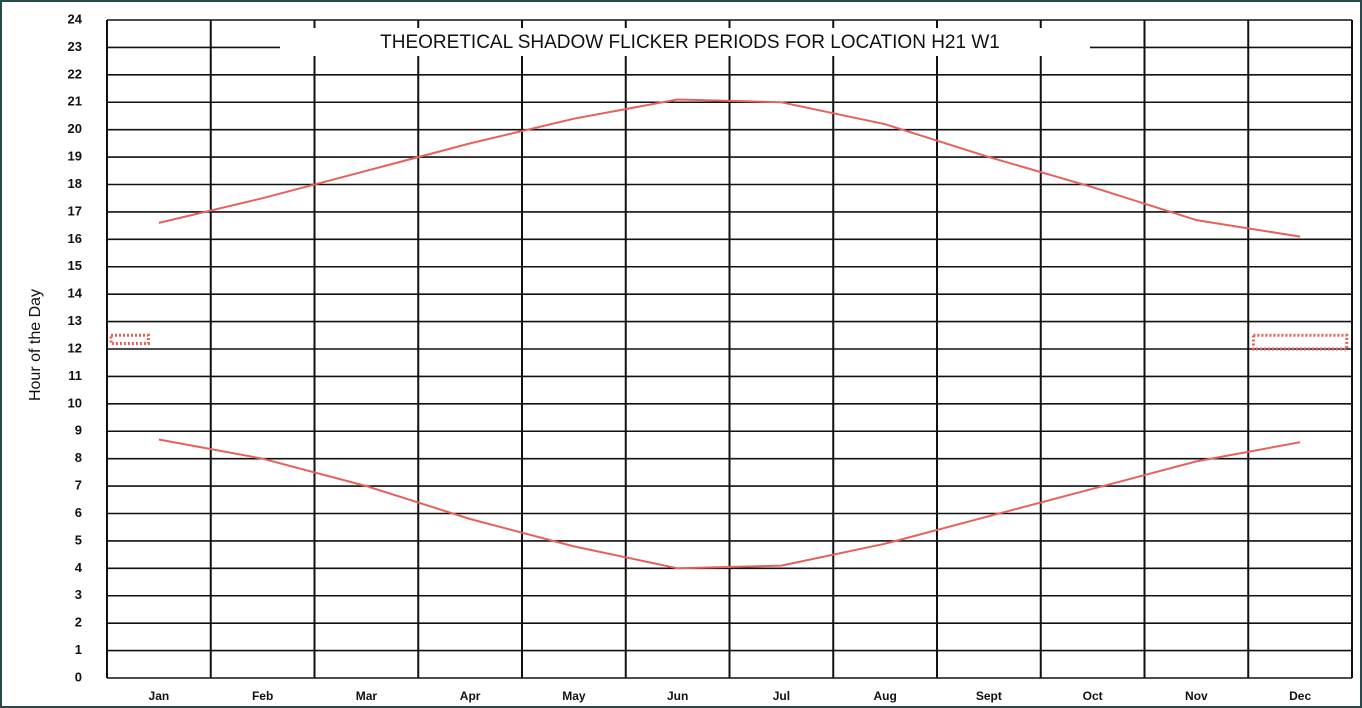 This screenshot has width=1362, height=708. Describe the element at coordinates (677, 696) in the screenshot. I see `x-tick-label: Jun` at that location.